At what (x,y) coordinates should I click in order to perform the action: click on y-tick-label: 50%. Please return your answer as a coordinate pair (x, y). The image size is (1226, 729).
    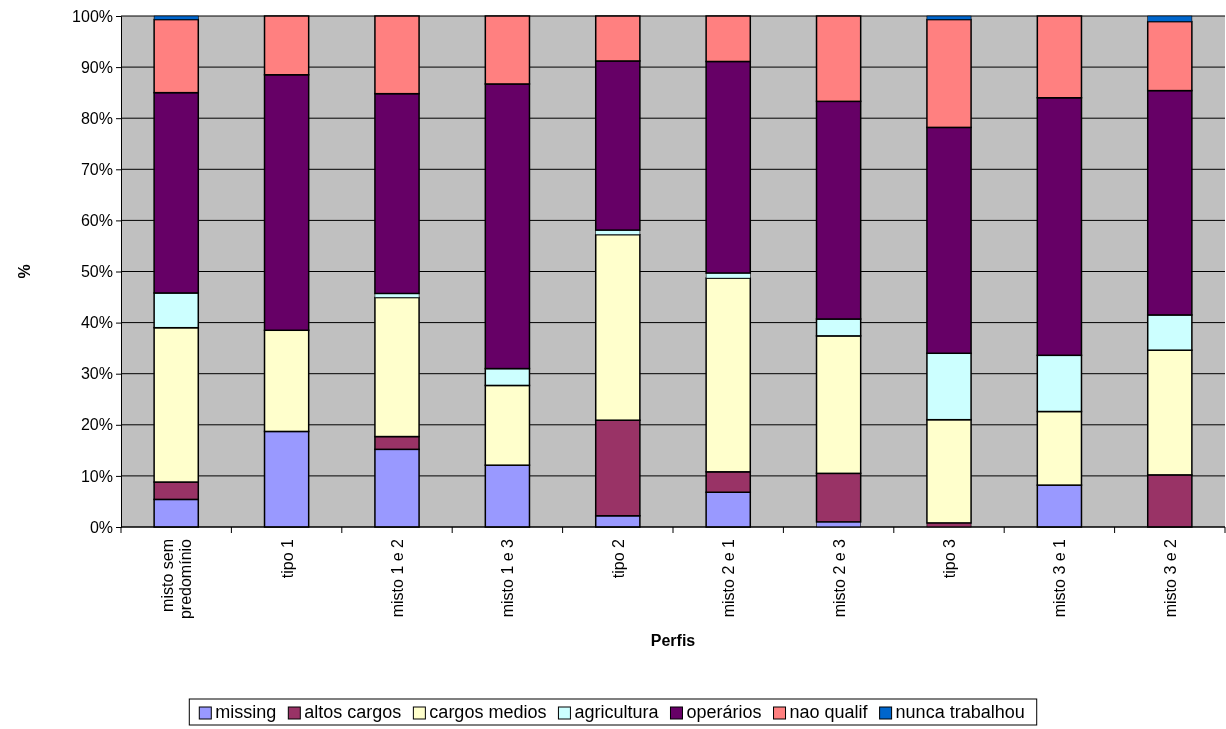
    Looking at the image, I should click on (96, 272).